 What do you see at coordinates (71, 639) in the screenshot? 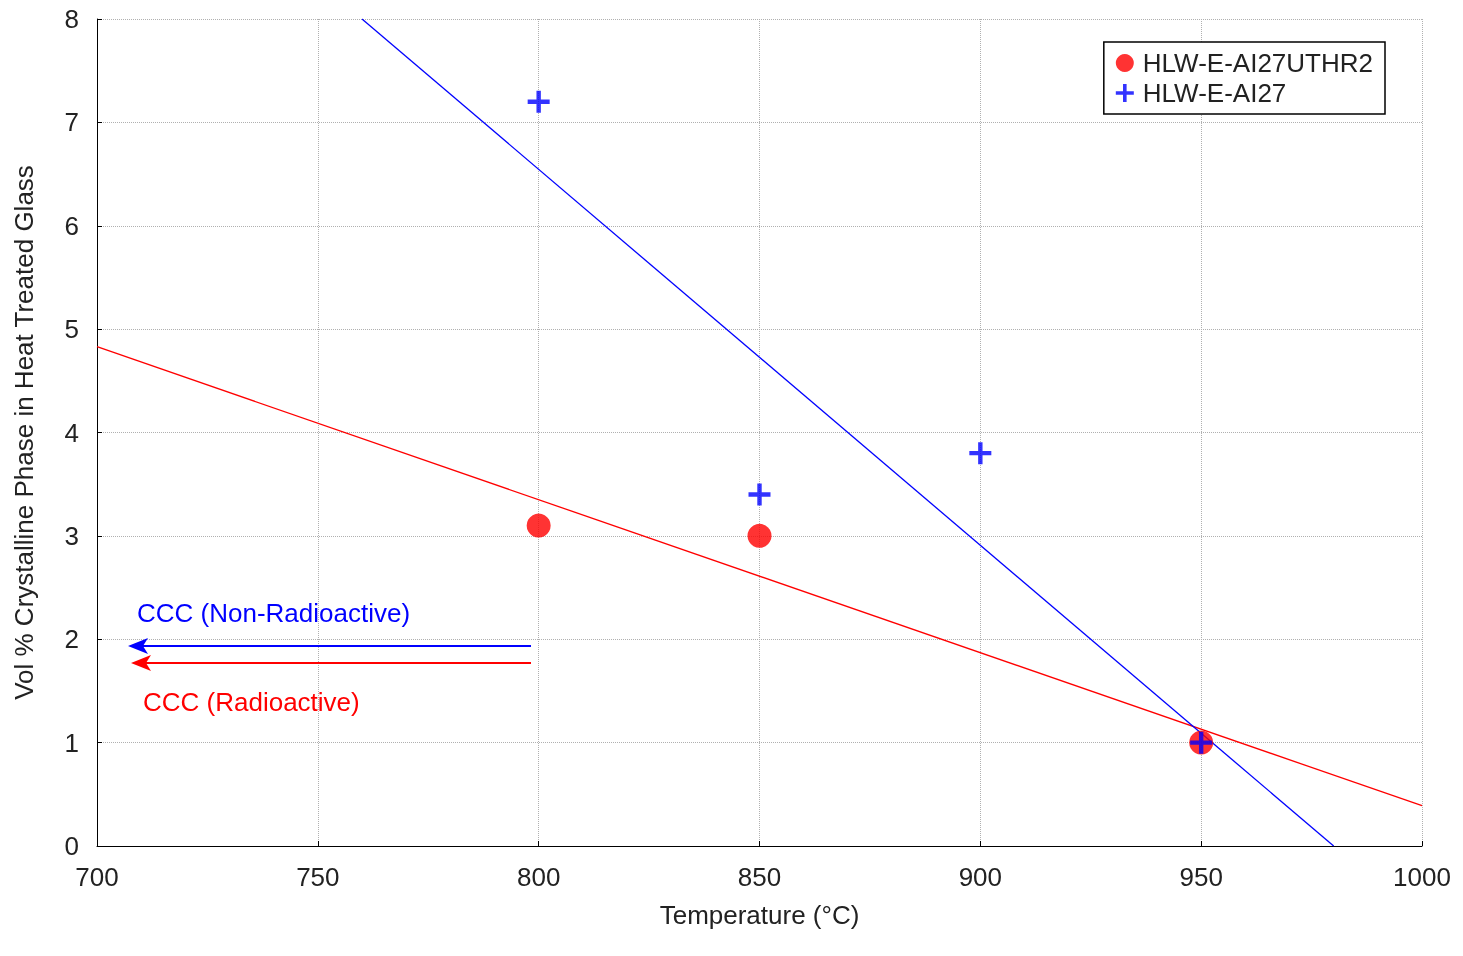
I see `y-tick-label: 2` at bounding box center [71, 639].